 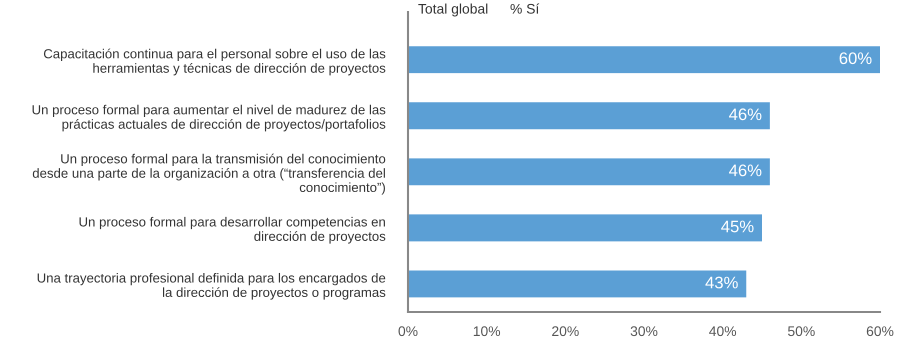 What do you see at coordinates (644, 331) in the screenshot?
I see `x-tick-label: 30%` at bounding box center [644, 331].